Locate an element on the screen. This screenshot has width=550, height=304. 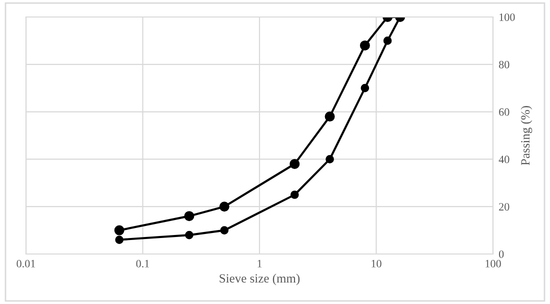
y-tick-label: 0 is located at coordinates (501, 254).